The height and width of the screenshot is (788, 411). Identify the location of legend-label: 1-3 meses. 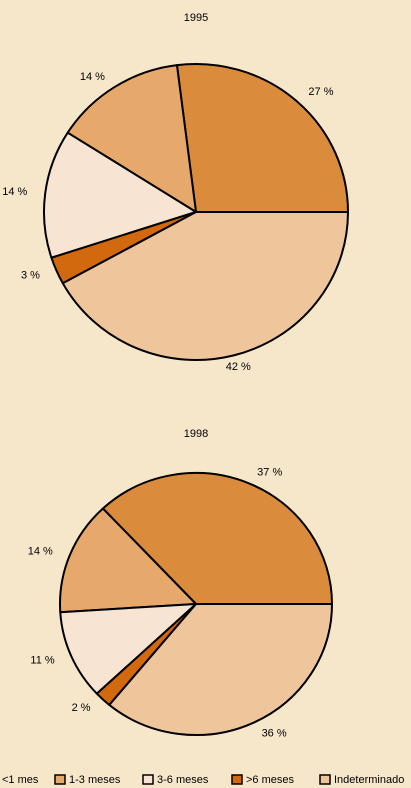
(95, 780).